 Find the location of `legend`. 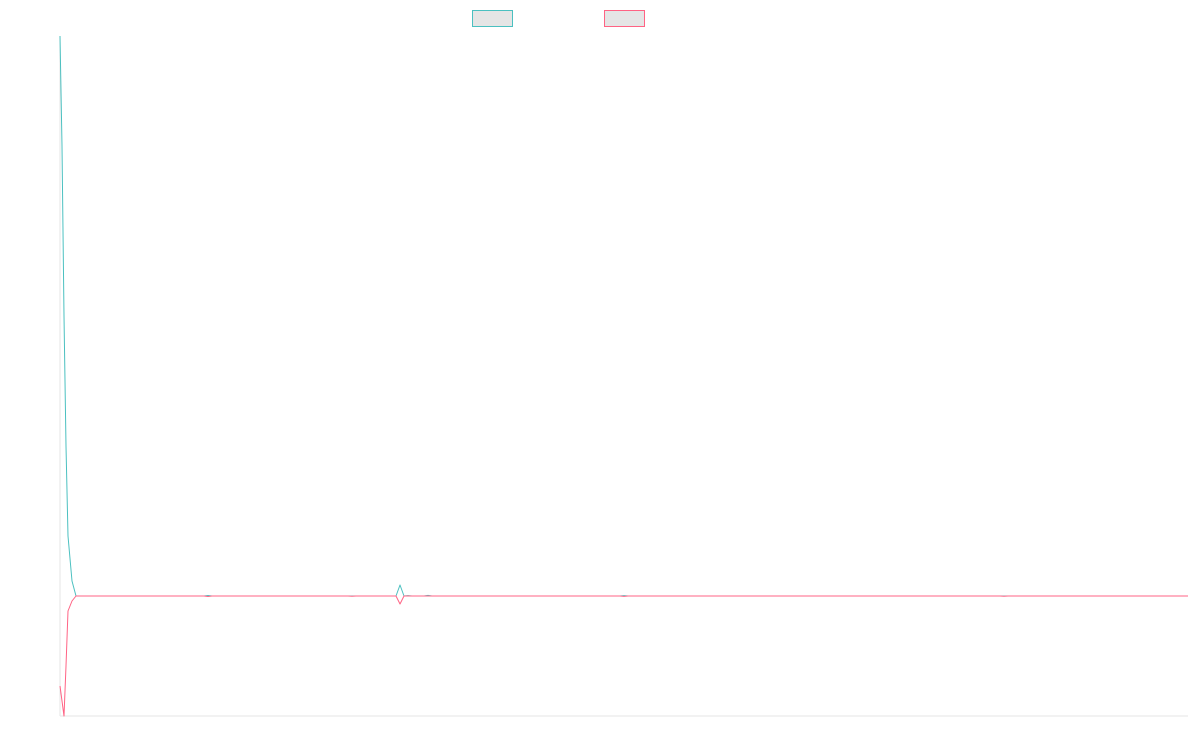

legend is located at coordinates (558, 18).